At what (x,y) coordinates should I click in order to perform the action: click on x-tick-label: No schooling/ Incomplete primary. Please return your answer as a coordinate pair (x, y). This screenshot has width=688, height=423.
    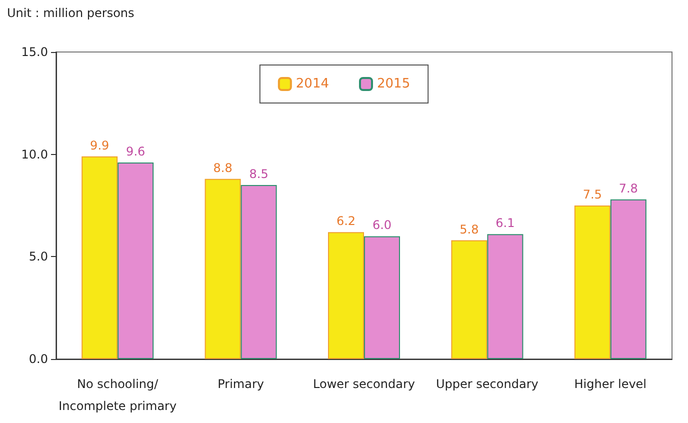
    Looking at the image, I should click on (117, 395).